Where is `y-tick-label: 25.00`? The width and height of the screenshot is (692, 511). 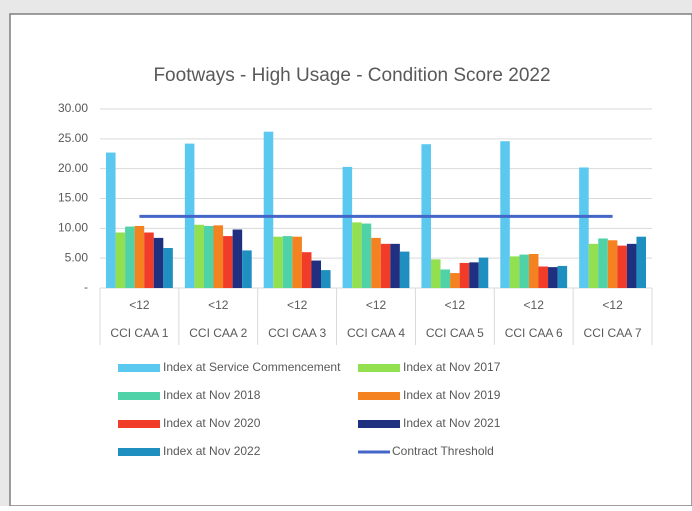
y-tick-label: 25.00 is located at coordinates (73, 138).